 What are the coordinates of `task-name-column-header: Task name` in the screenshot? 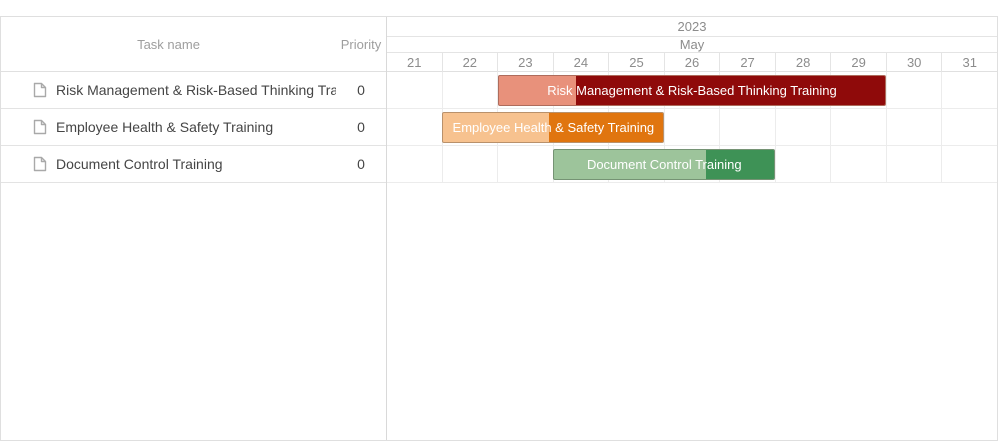 It's located at (168, 44).